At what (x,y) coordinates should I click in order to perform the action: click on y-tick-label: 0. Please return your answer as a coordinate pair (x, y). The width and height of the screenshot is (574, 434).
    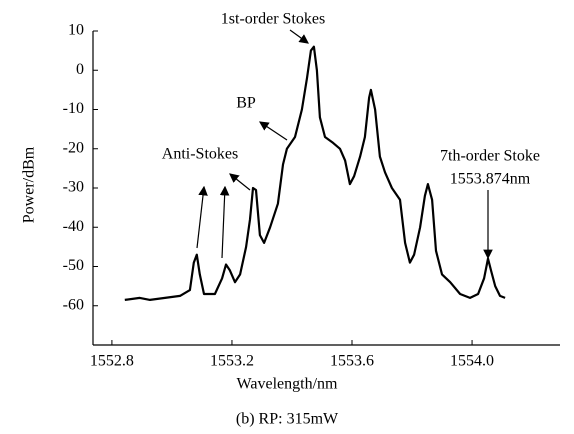
    Looking at the image, I should click on (80, 69).